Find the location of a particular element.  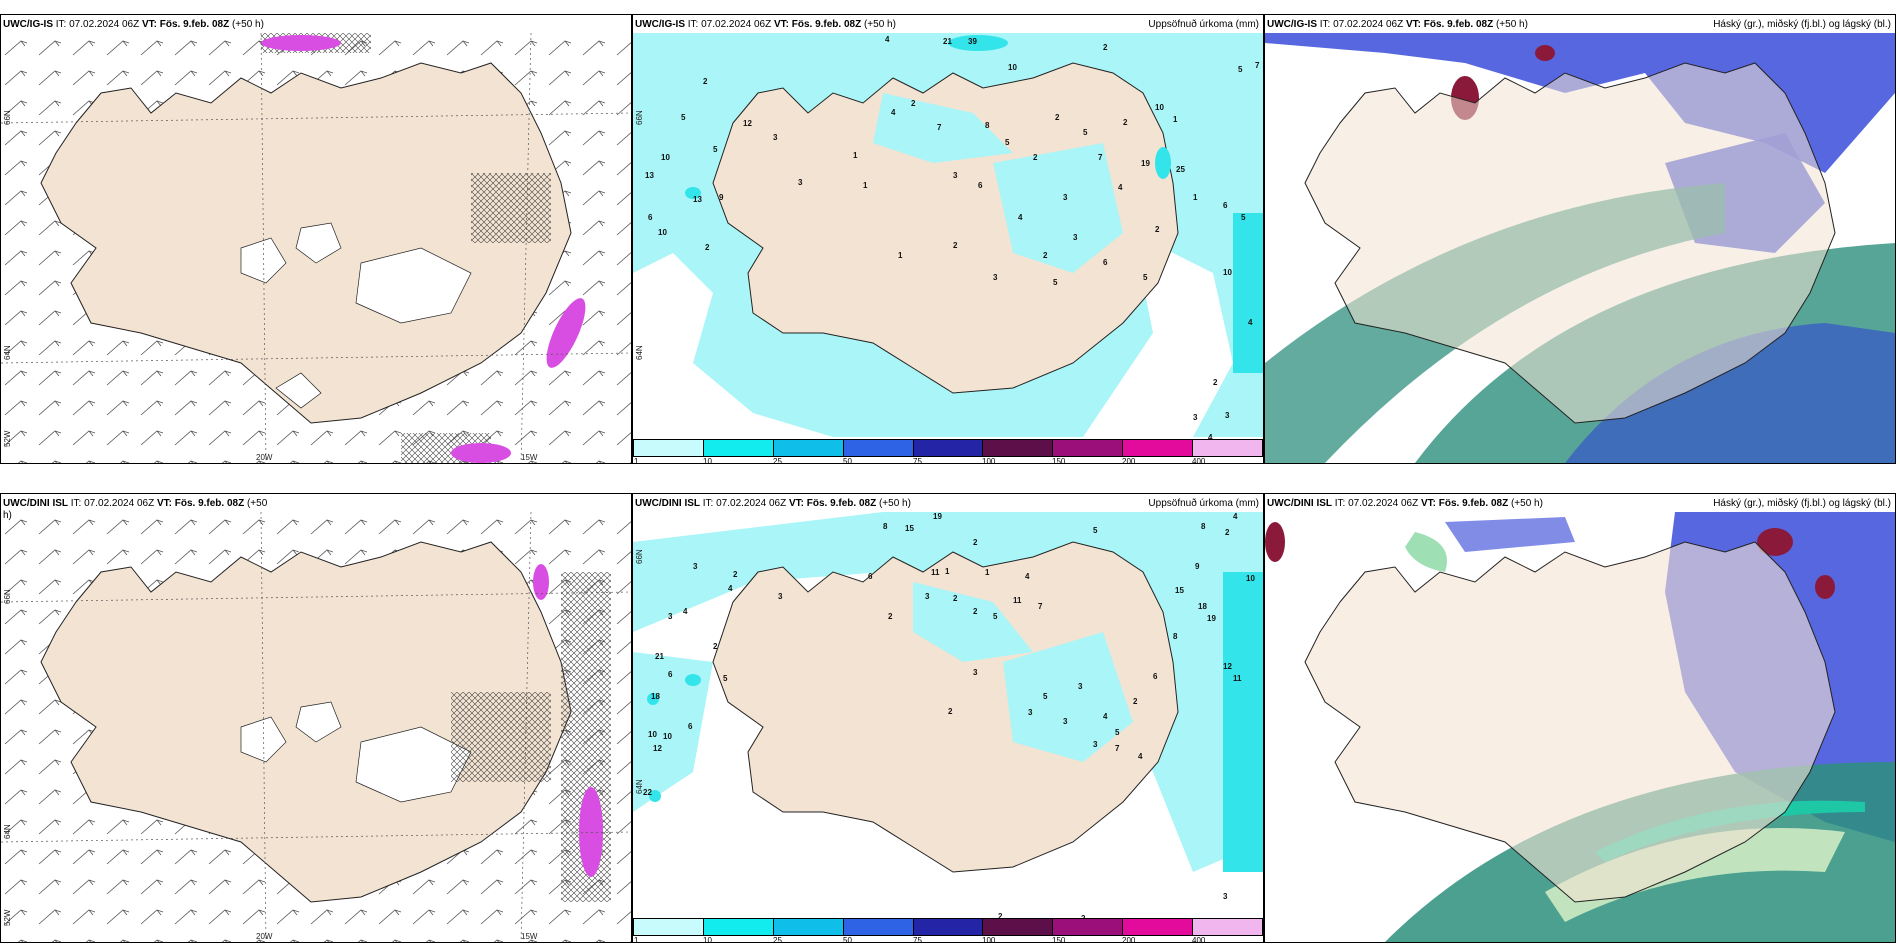

precip-value: 10 is located at coordinates (667, 736).